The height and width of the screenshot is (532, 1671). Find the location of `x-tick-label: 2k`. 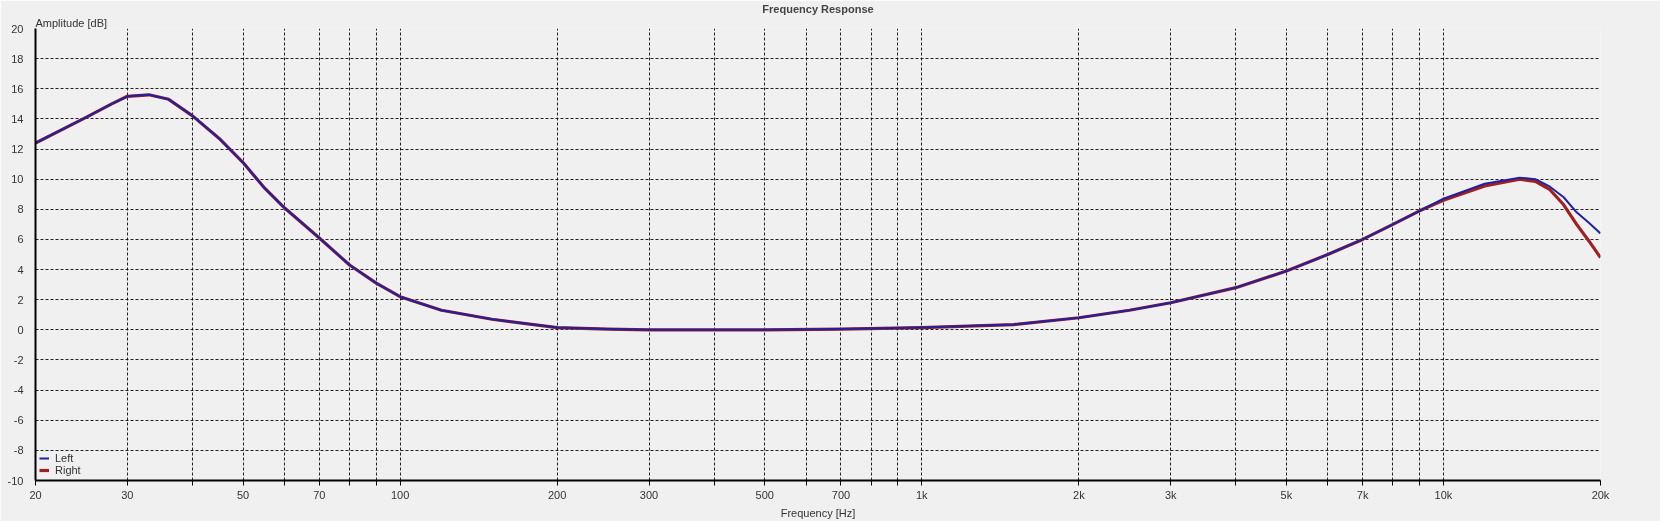

x-tick-label: 2k is located at coordinates (1079, 494).